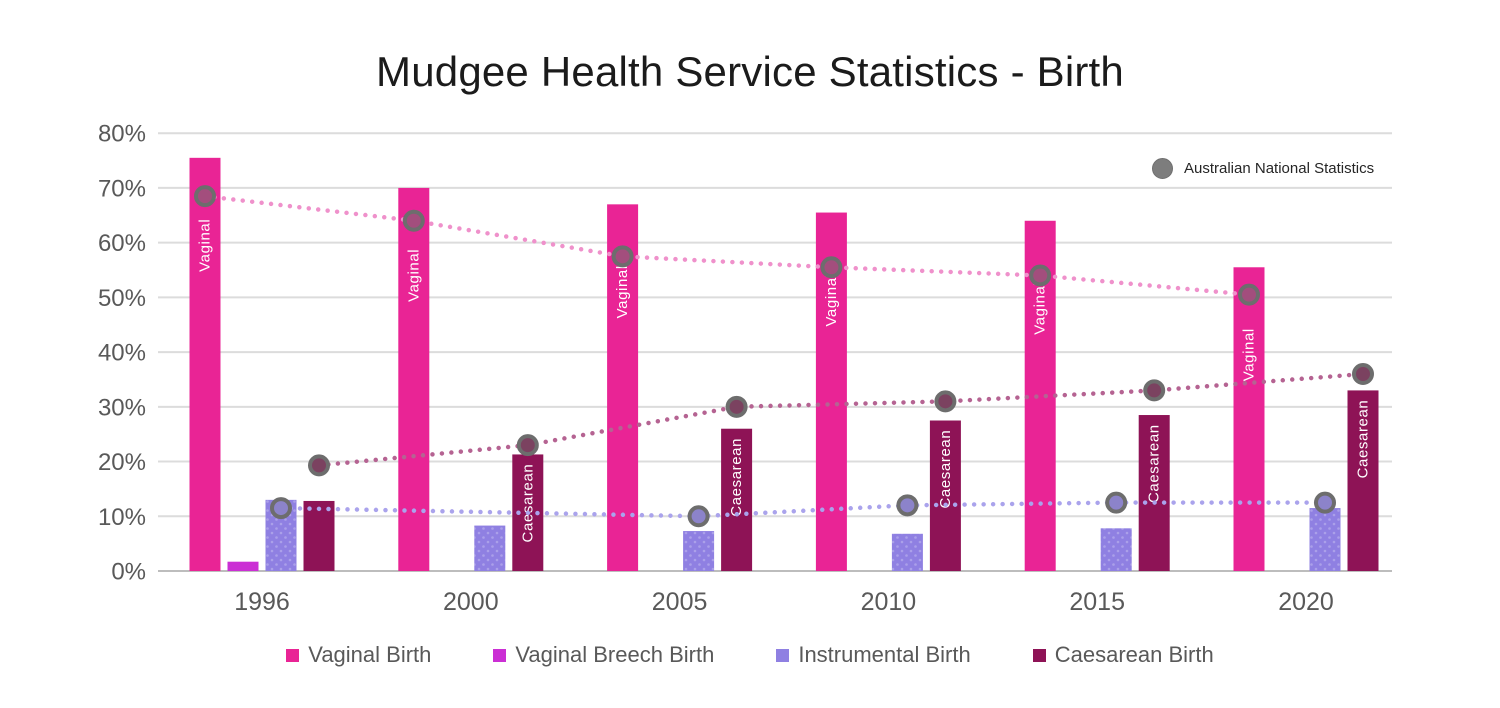 This screenshot has height=708, width=1500. I want to click on bar-caesarean-birth-2010, so click(945, 495).